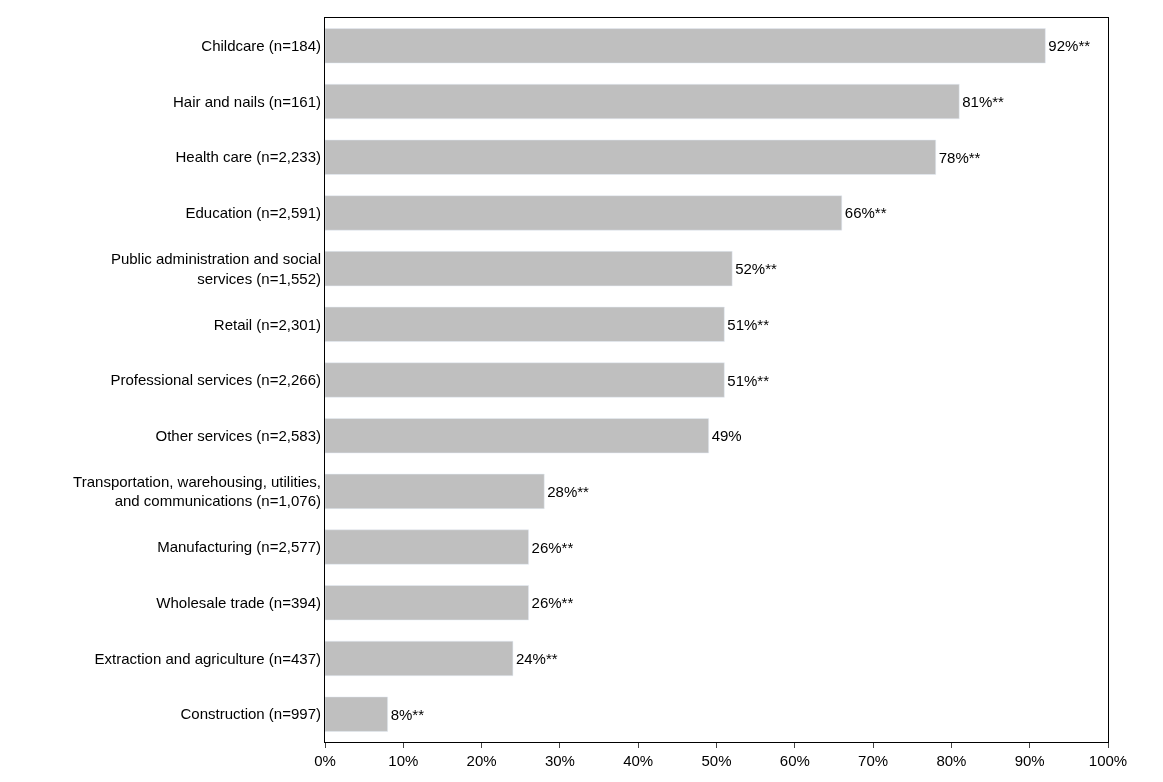 The image size is (1163, 782). Describe the element at coordinates (1029, 760) in the screenshot. I see `x-tick-label: 90%` at that location.